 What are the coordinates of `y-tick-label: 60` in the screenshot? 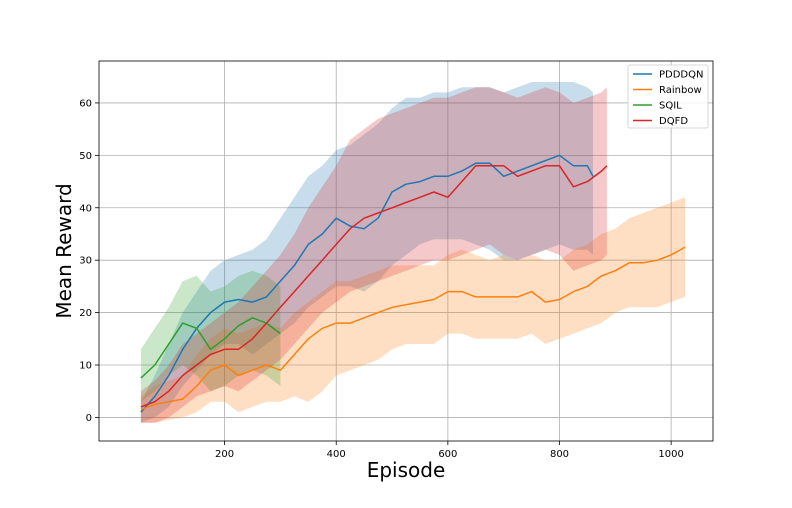 It's located at (85, 103).